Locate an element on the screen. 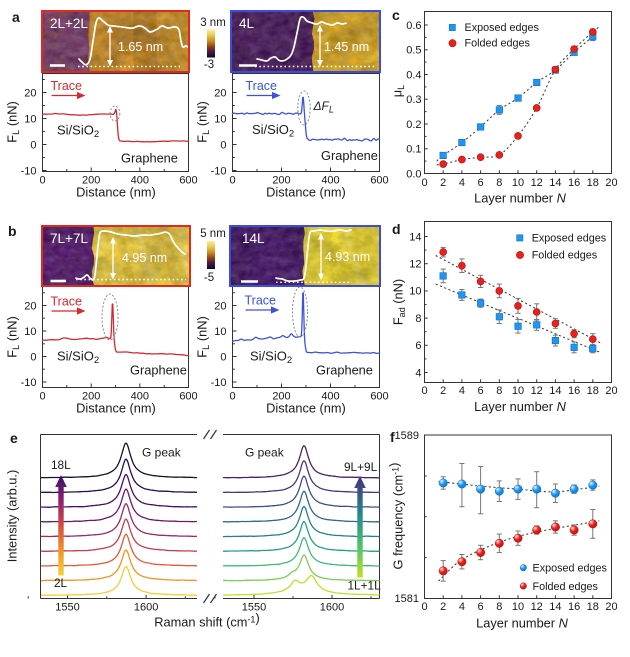 This screenshot has height=657, width=630. svg-text: 400 is located at coordinates (330, 396).